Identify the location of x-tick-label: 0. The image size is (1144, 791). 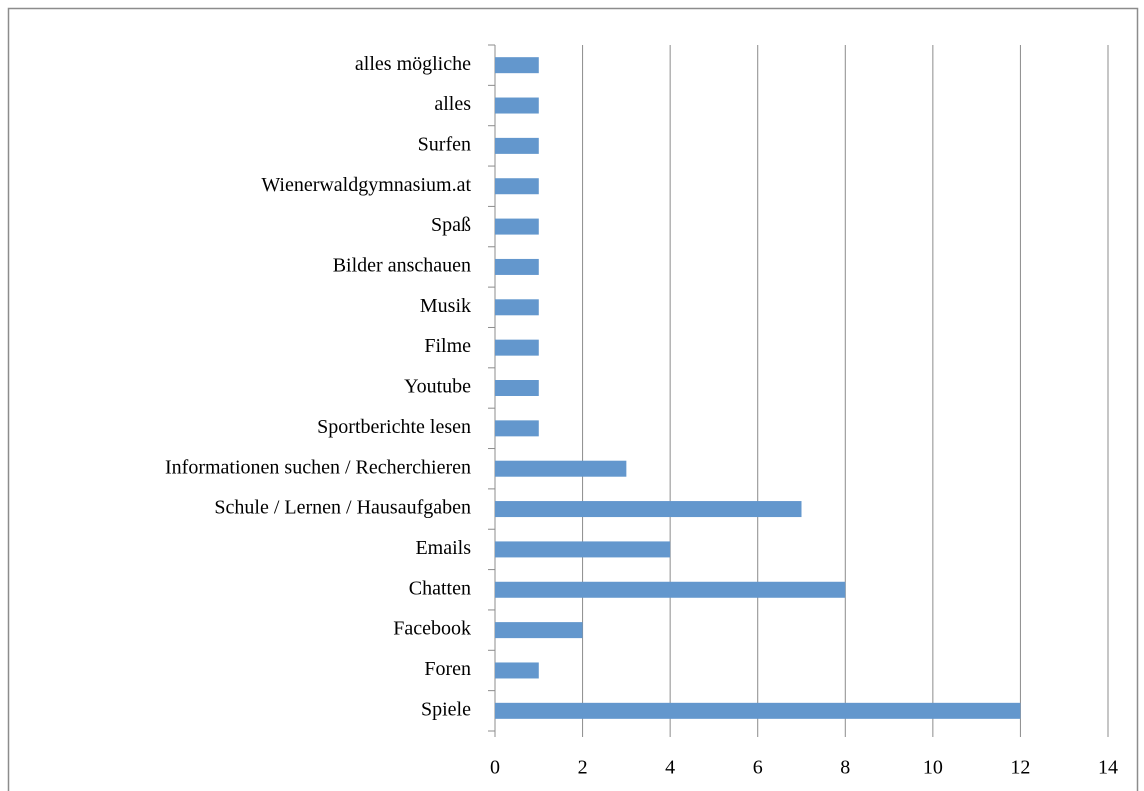
(495, 768).